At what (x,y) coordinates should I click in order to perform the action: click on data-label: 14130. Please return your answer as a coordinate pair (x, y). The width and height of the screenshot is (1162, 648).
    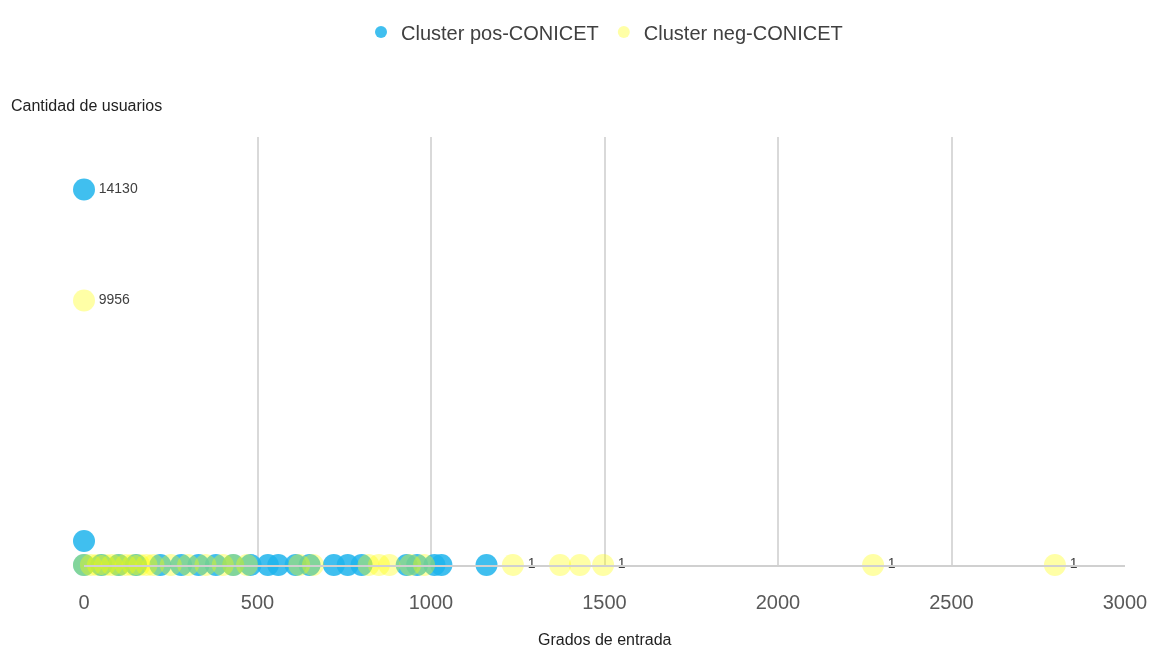
    Looking at the image, I should click on (118, 188).